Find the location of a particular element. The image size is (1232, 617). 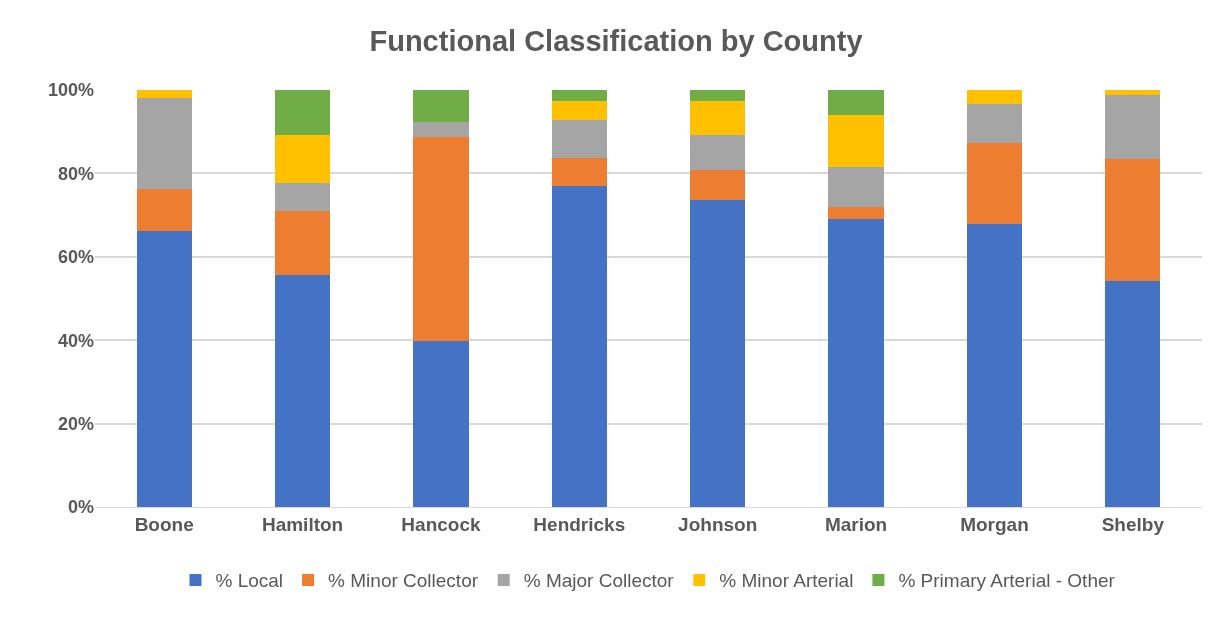

x-tick-label: Hancock is located at coordinates (441, 524).